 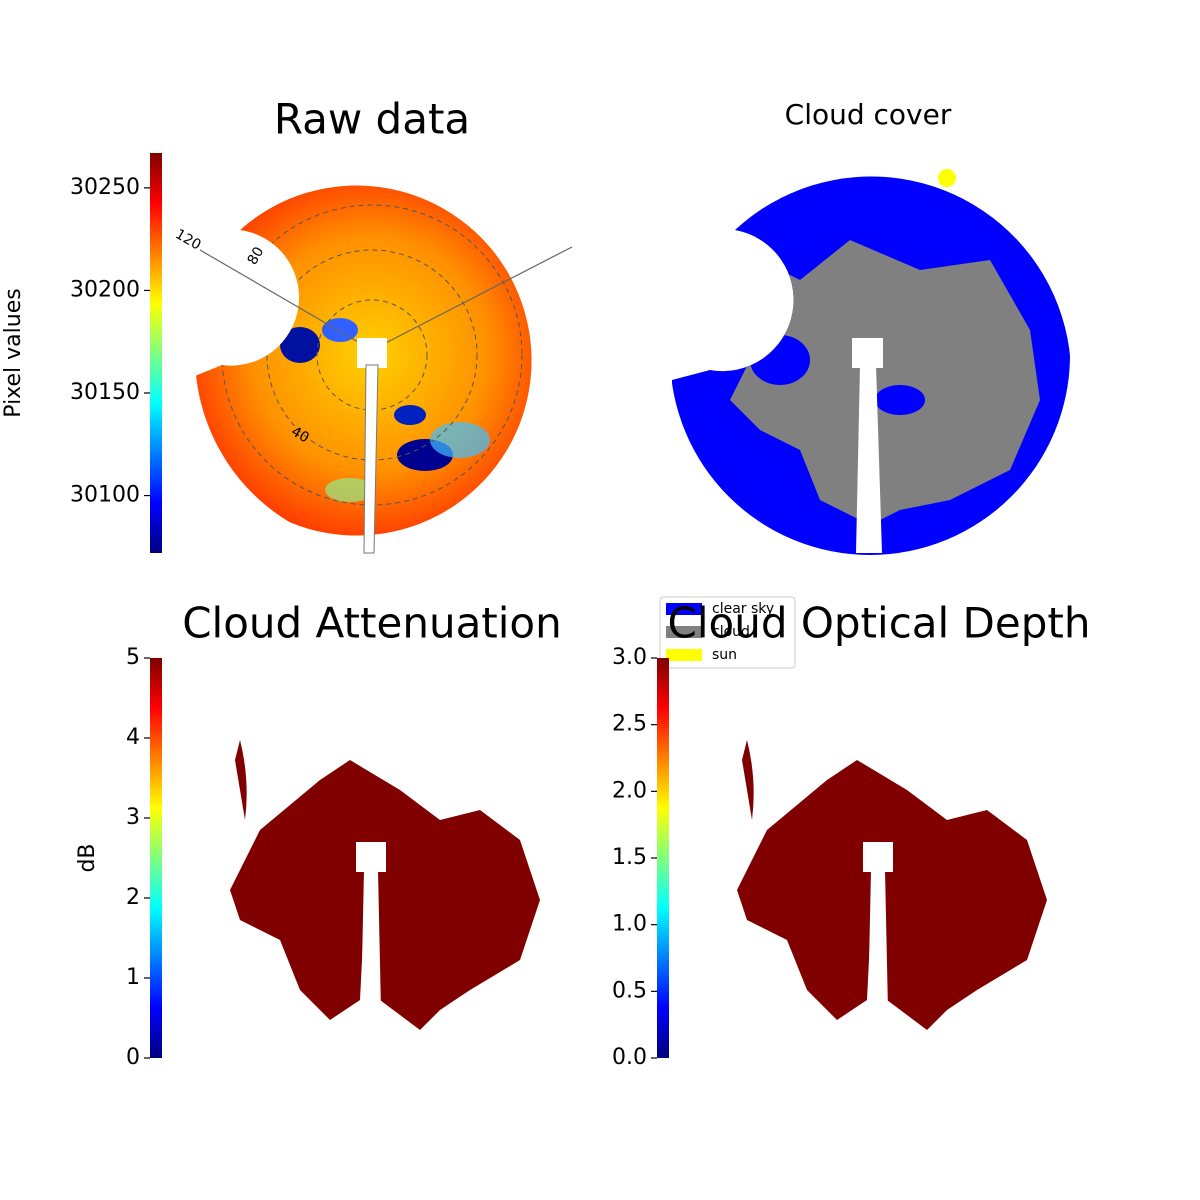 What do you see at coordinates (13, 352) in the screenshot?
I see `colorbar-label: Pixel values` at bounding box center [13, 352].